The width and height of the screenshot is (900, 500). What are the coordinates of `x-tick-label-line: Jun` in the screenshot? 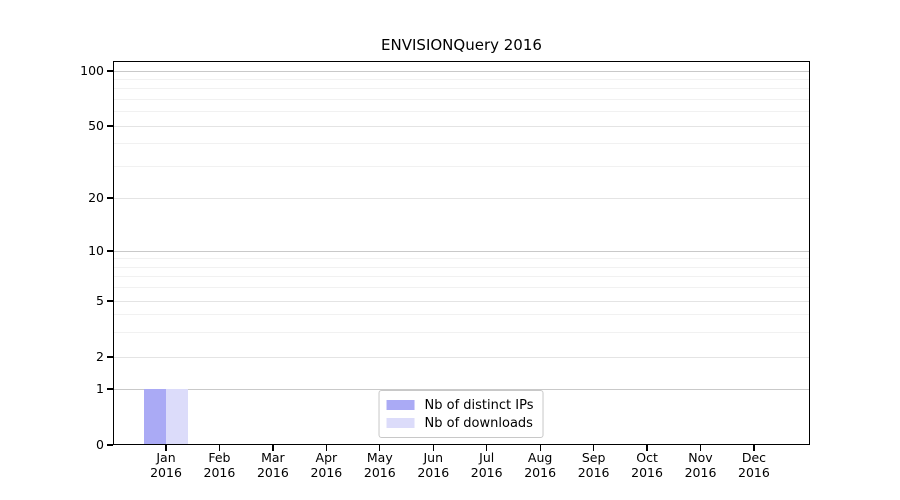 It's located at (433, 457).